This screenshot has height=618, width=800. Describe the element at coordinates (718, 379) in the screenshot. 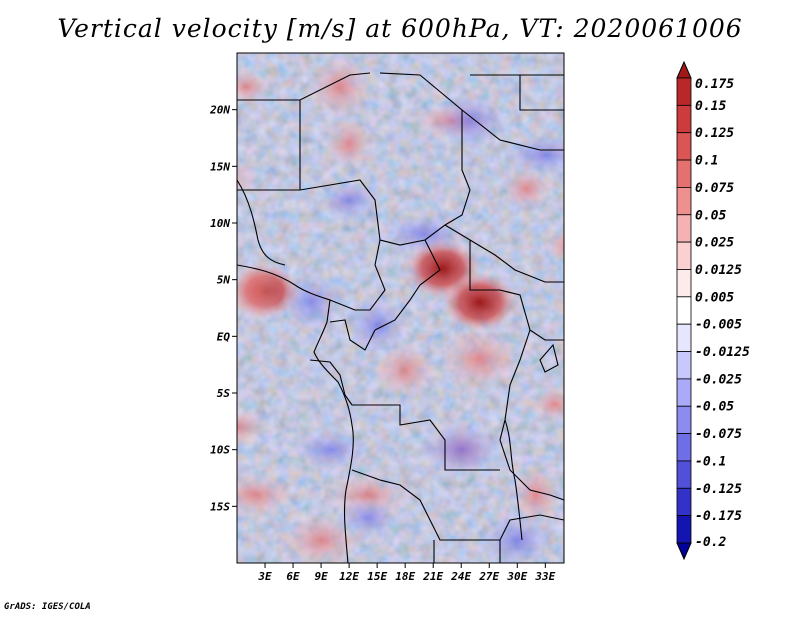

I see `colorbar-level-label: -0.025` at that location.